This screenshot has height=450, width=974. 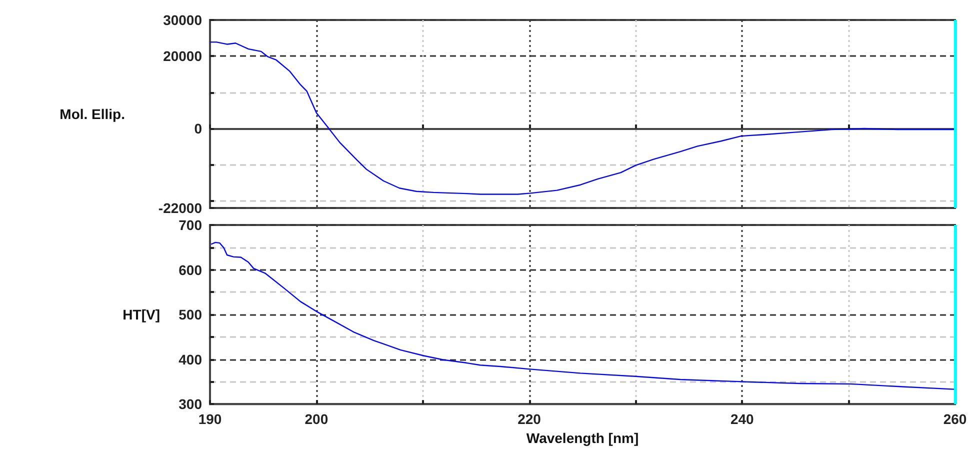 What do you see at coordinates (198, 128) in the screenshot?
I see `y-tick-label: 0` at bounding box center [198, 128].